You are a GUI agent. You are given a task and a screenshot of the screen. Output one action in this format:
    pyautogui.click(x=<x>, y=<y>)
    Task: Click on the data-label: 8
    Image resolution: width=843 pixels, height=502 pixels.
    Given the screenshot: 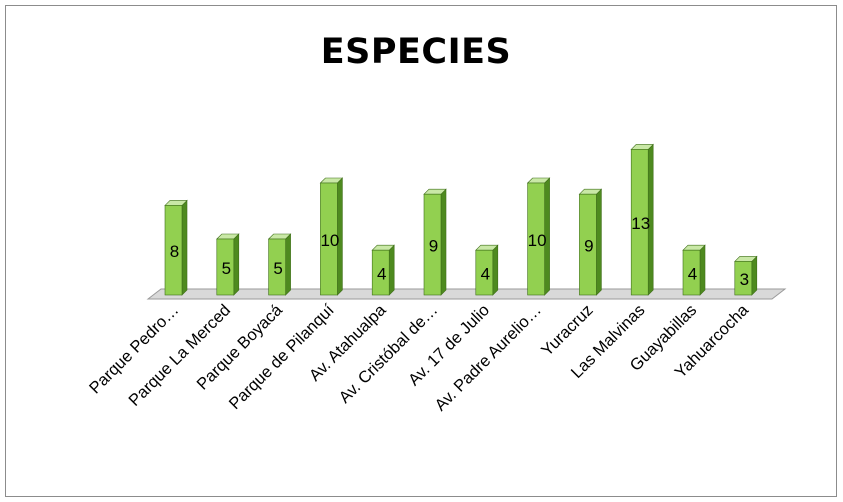 What is the action you would take?
    pyautogui.click(x=174, y=251)
    